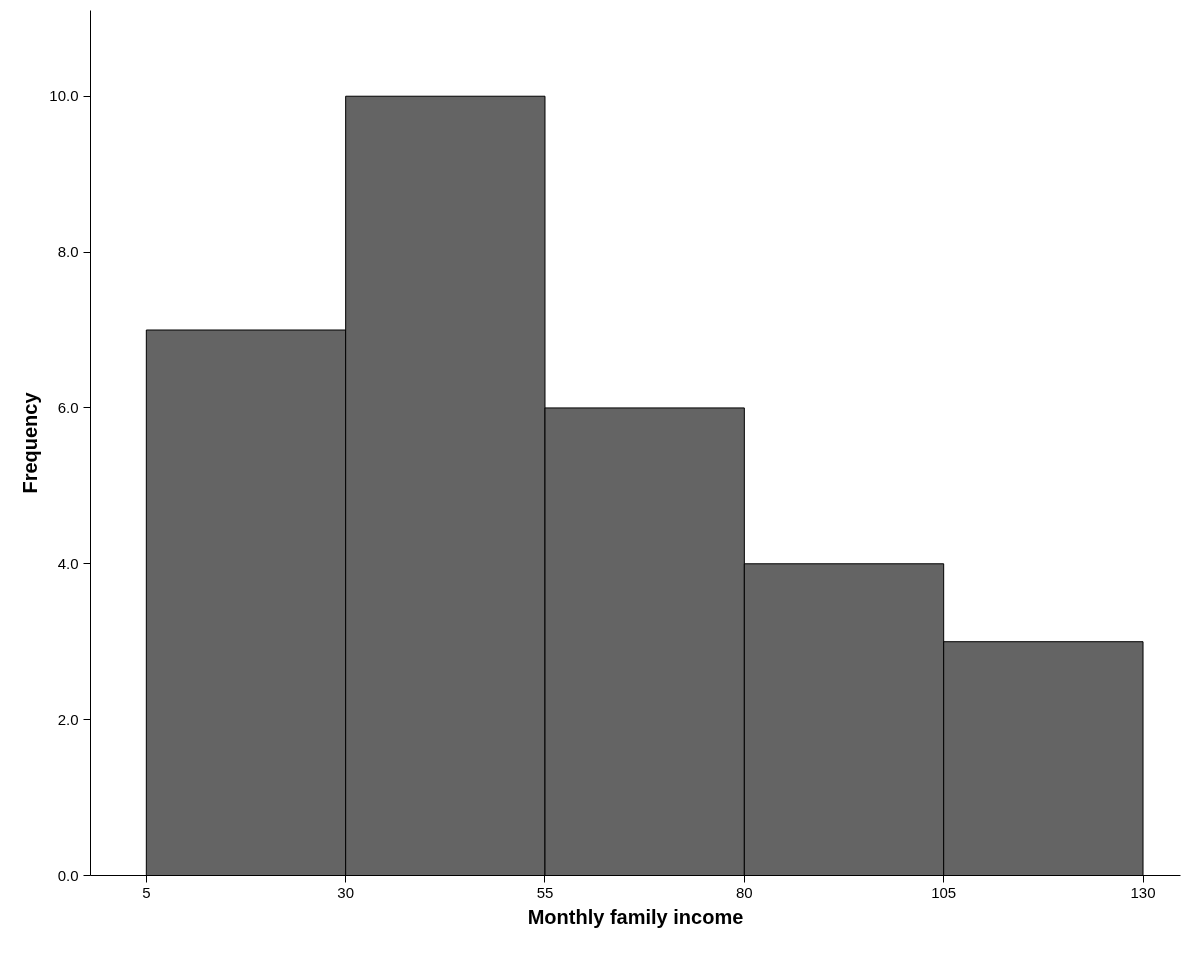 This screenshot has height=976, width=1199. What do you see at coordinates (635, 916) in the screenshot?
I see `x-axis-title: Monthly family income` at bounding box center [635, 916].